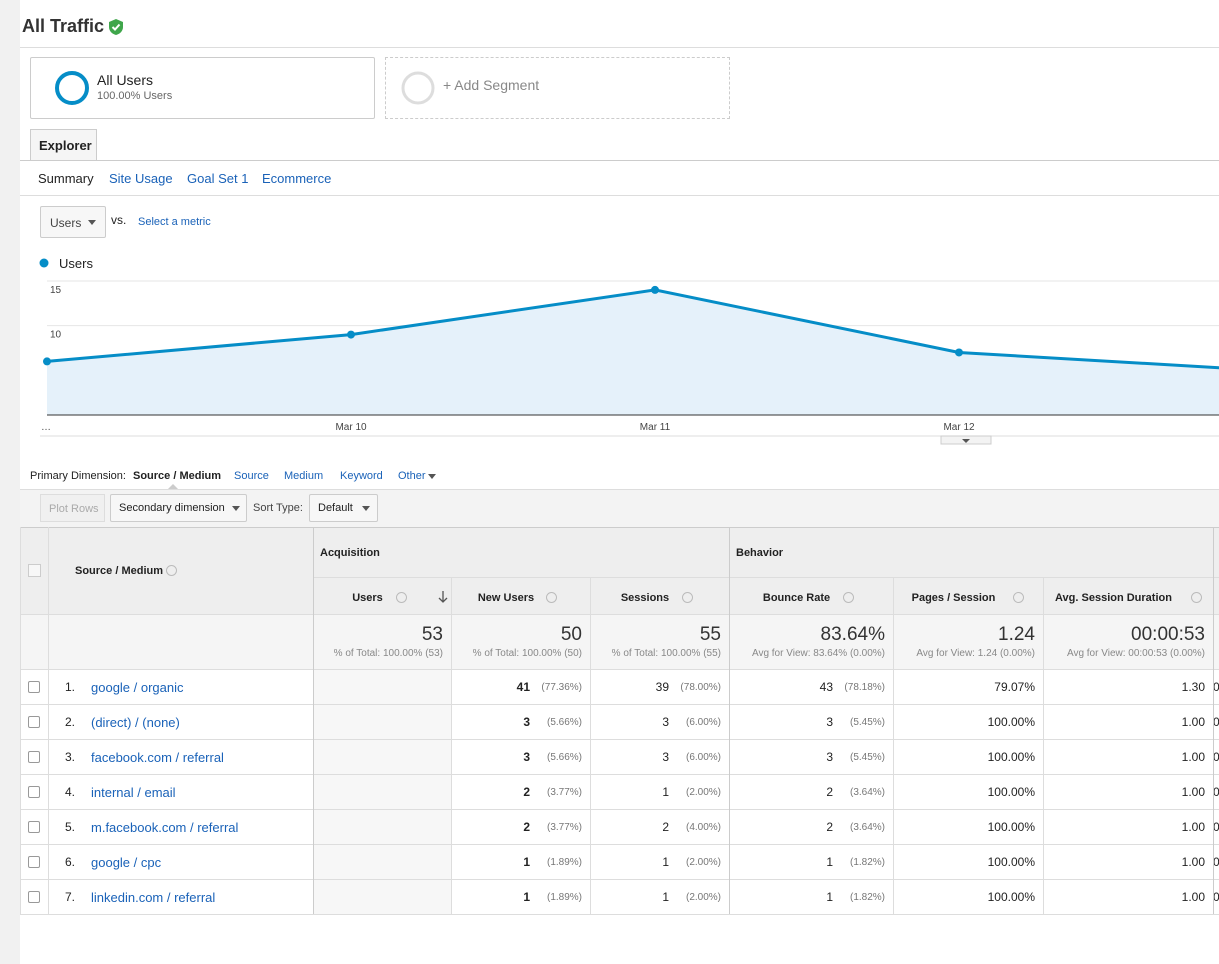 The image size is (1219, 964). What do you see at coordinates (506, 598) in the screenshot?
I see `column-header: New Users` at bounding box center [506, 598].